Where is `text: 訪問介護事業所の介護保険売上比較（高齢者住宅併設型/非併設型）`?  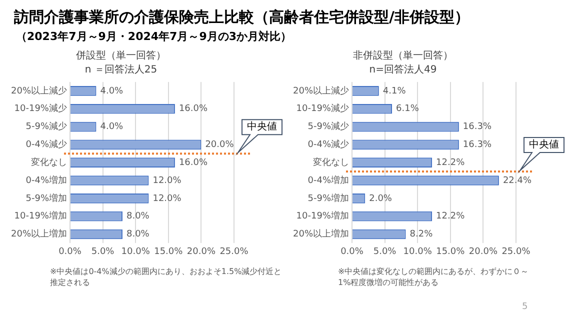
text: 訪問介護事業所の介護保険売上比較（高齢者住宅併設型/非併設型） is located at coordinates (242, 17).